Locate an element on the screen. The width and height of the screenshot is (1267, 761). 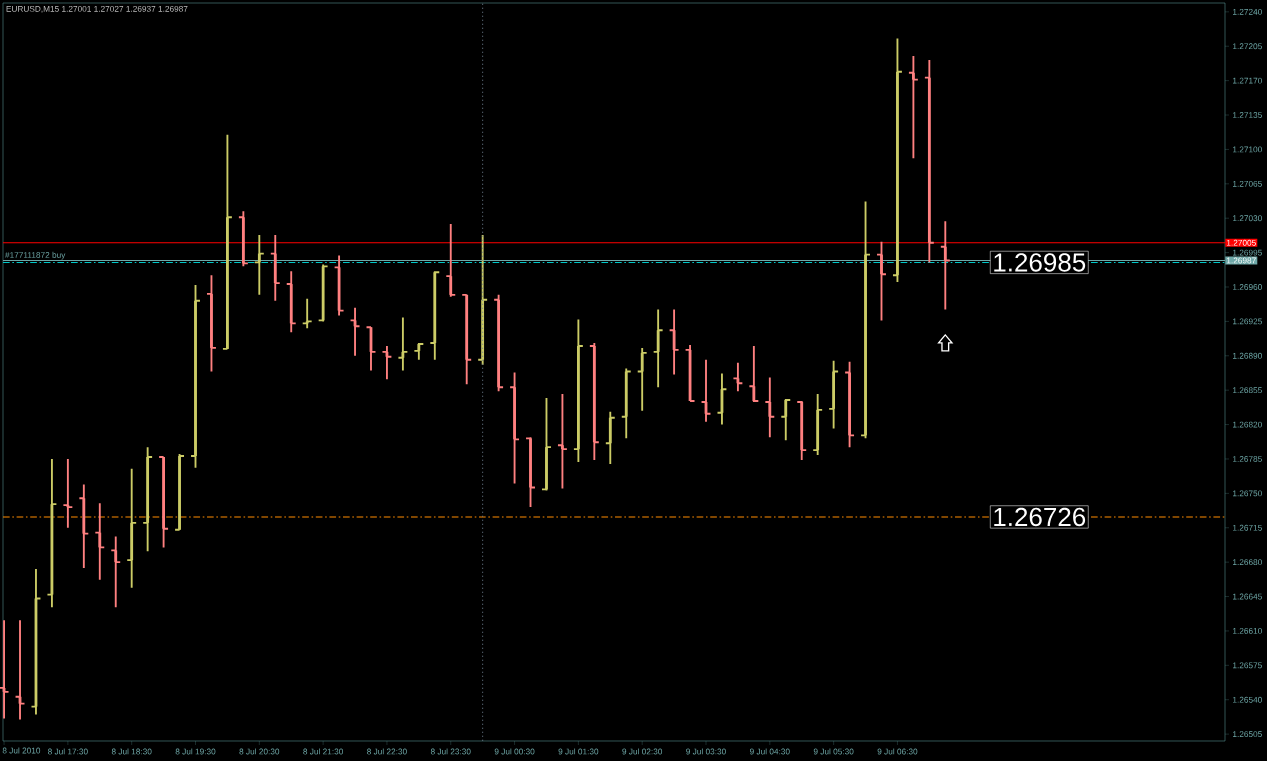
y-tick-label: 1.26575 is located at coordinates (1247, 665).